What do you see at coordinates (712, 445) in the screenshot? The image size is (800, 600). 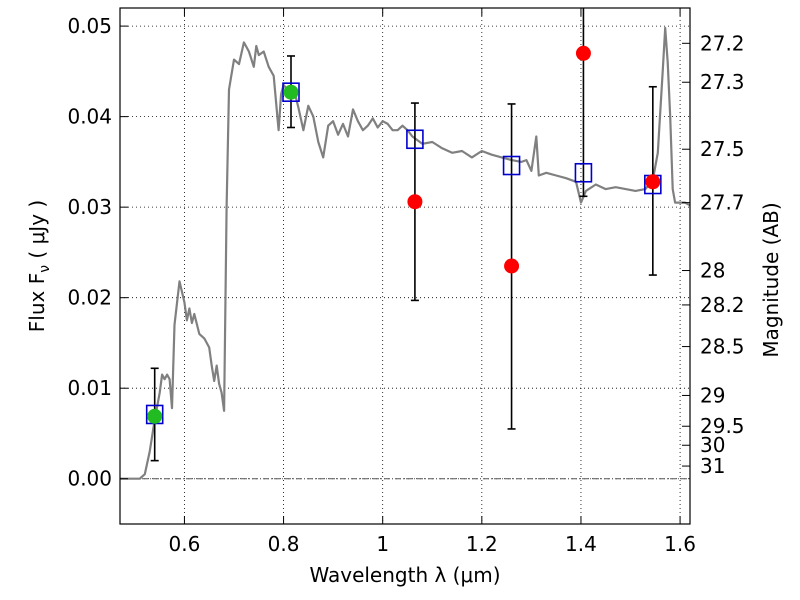 I see `magnitude-tick-label: 30` at bounding box center [712, 445].